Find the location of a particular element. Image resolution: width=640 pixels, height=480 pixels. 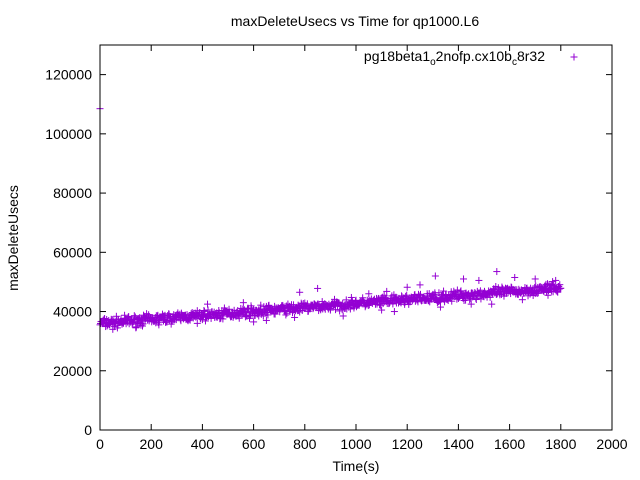

x-tick-label: 0 is located at coordinates (100, 444).